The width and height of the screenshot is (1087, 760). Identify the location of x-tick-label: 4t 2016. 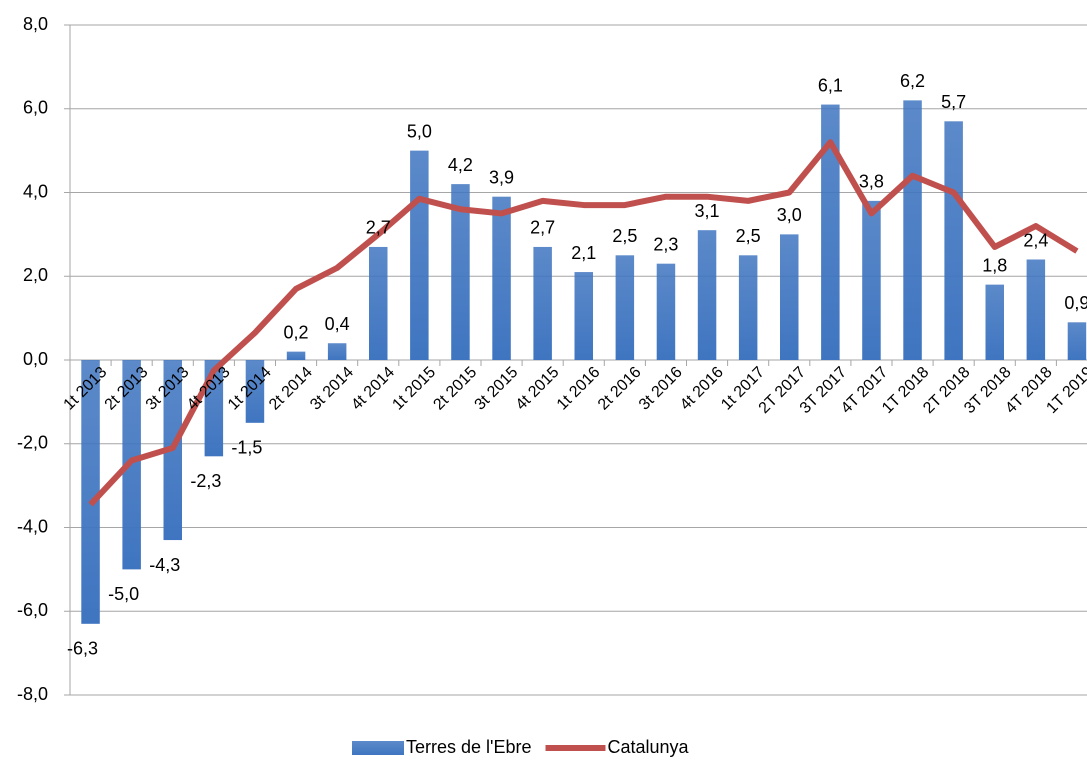
(702, 389).